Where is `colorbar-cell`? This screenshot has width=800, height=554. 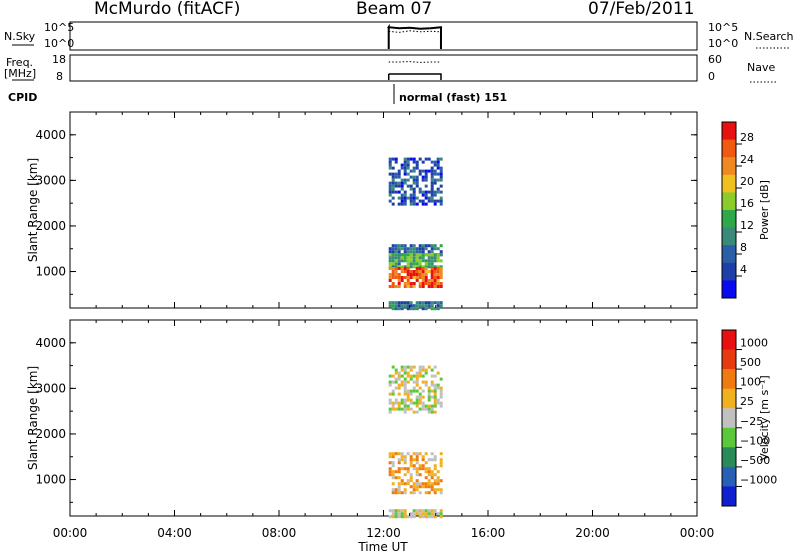
colorbar-cell is located at coordinates (729, 418).